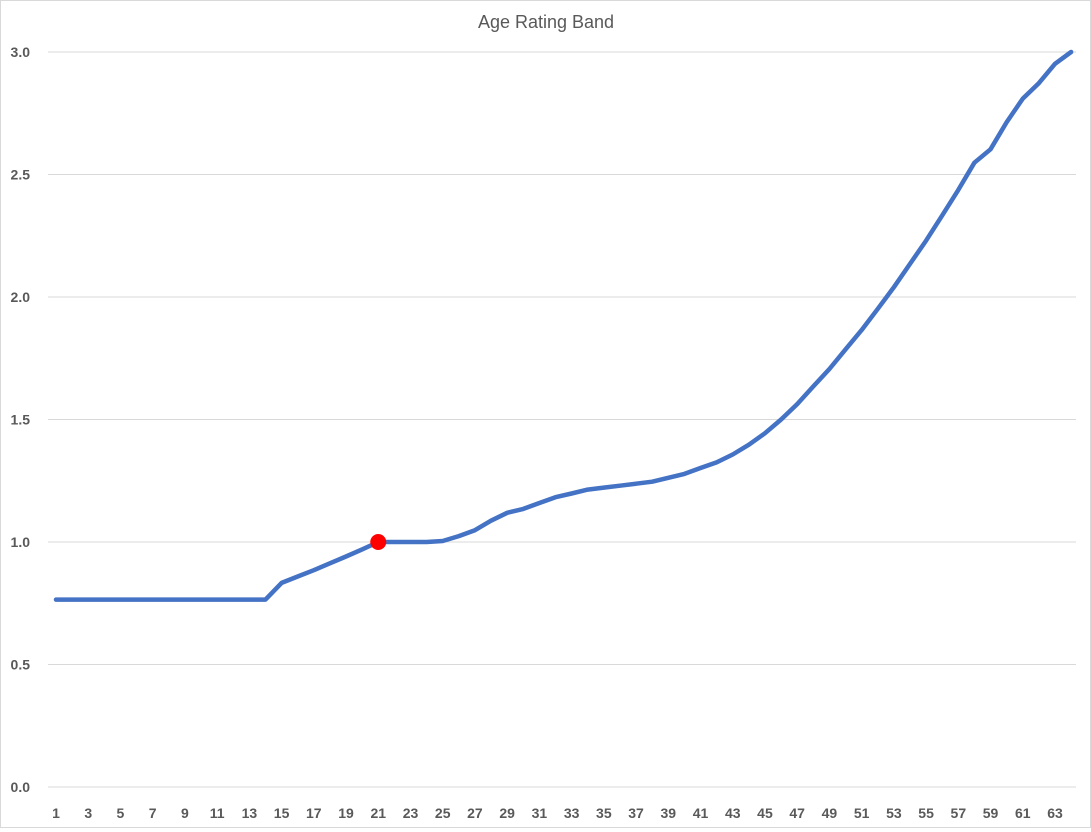  I want to click on x-tick-label: 11, so click(217, 813).